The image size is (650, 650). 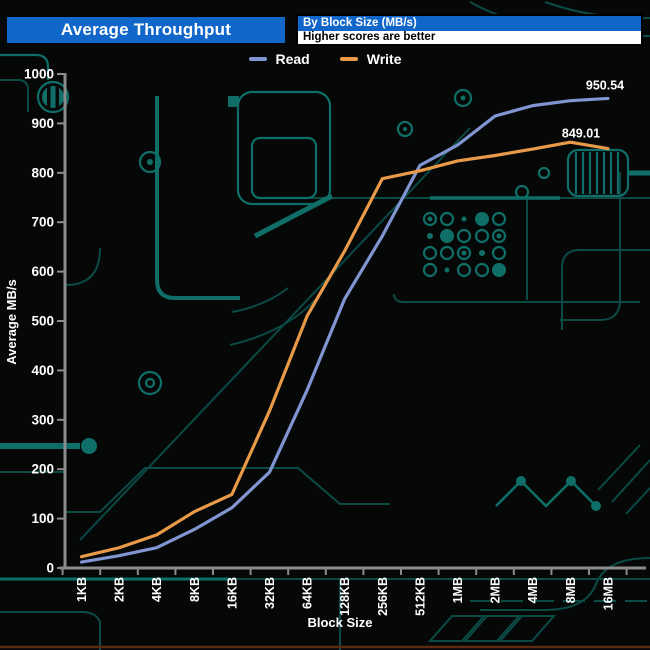 I want to click on y-tick-label: 300, so click(x=42, y=419).